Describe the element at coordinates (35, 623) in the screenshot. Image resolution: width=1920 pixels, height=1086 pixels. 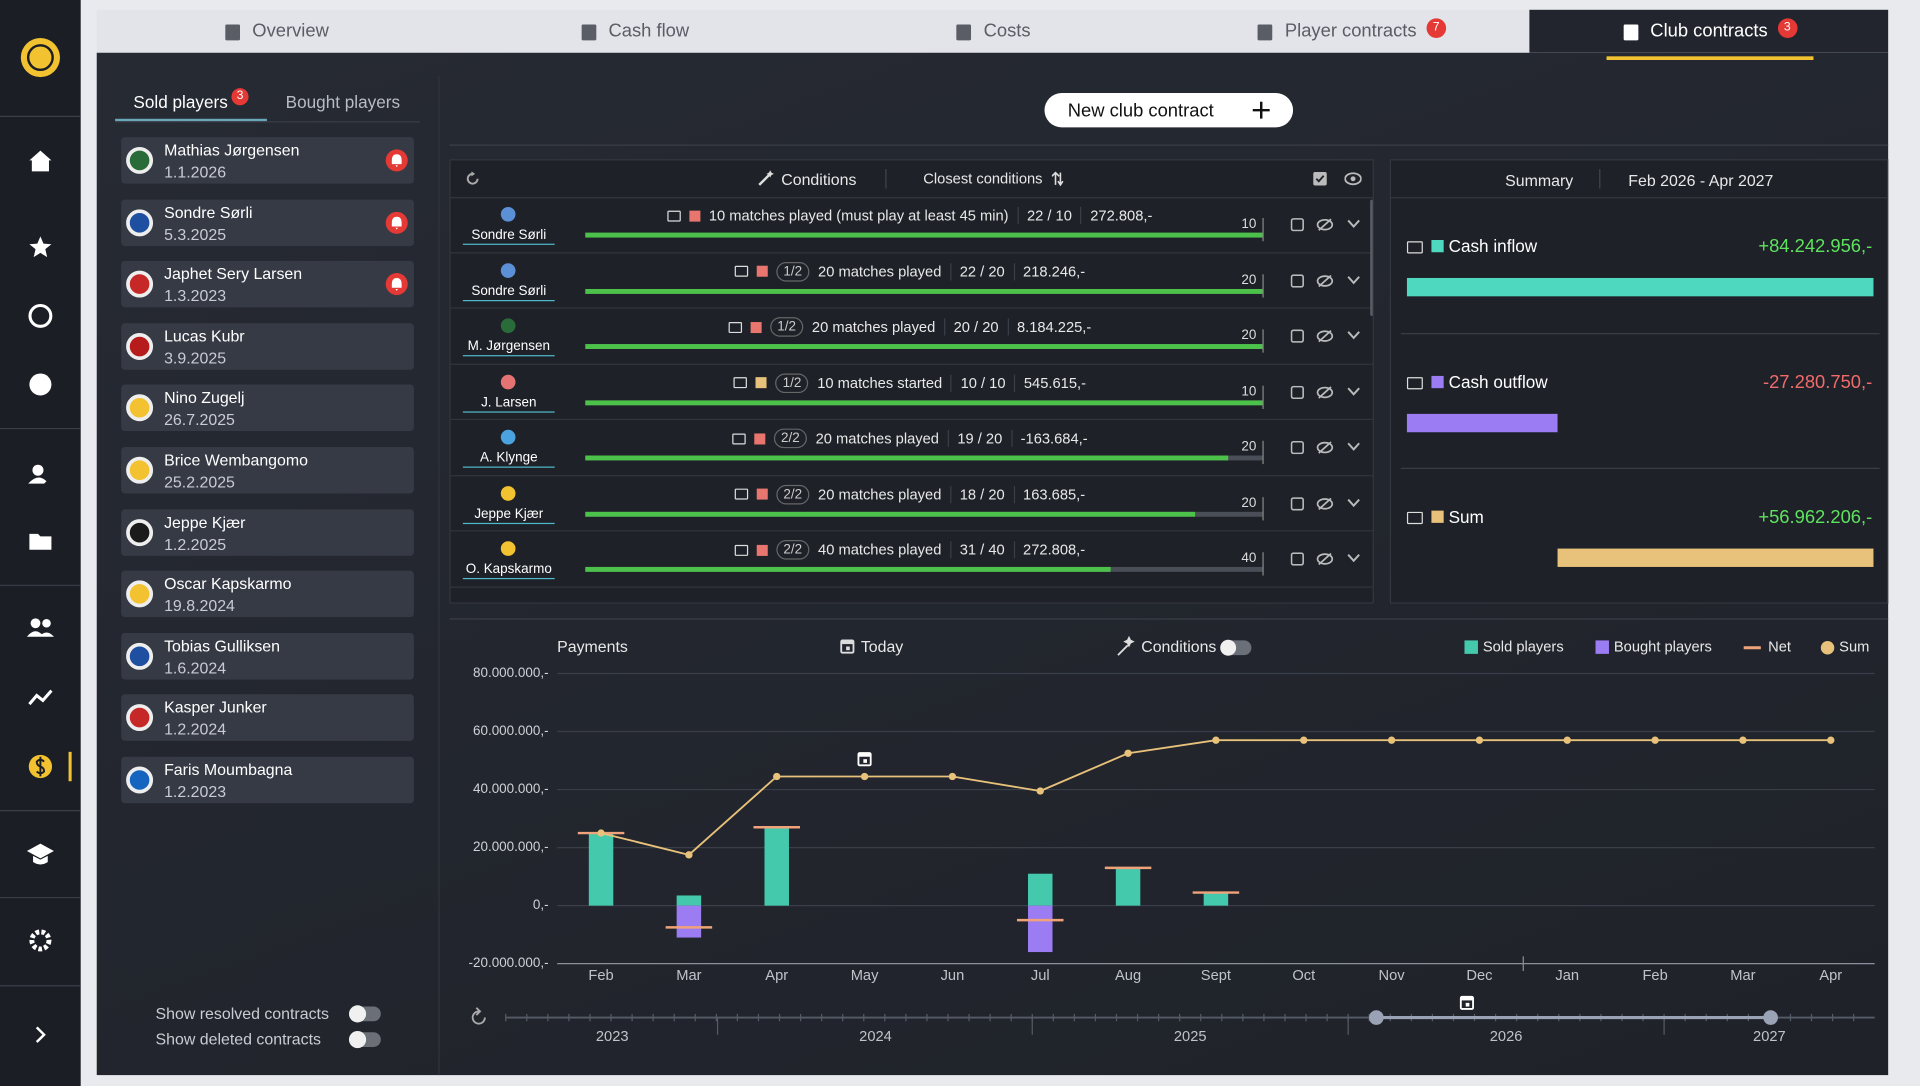
I see `people-icon` at that location.